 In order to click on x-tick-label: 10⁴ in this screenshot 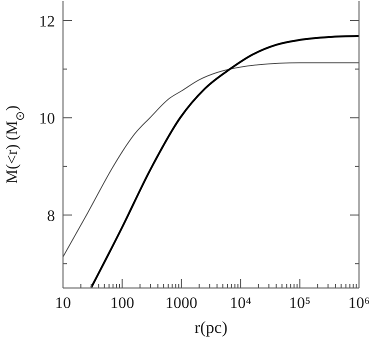, I will do `click(241, 303)`.